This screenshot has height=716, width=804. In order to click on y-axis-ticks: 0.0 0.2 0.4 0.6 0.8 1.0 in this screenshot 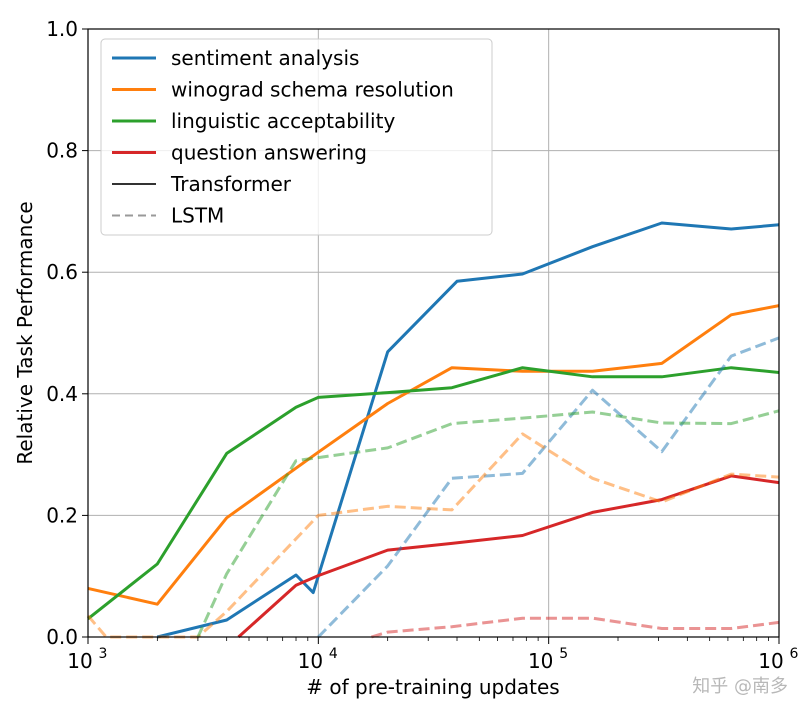, I will do `click(67, 333)`.